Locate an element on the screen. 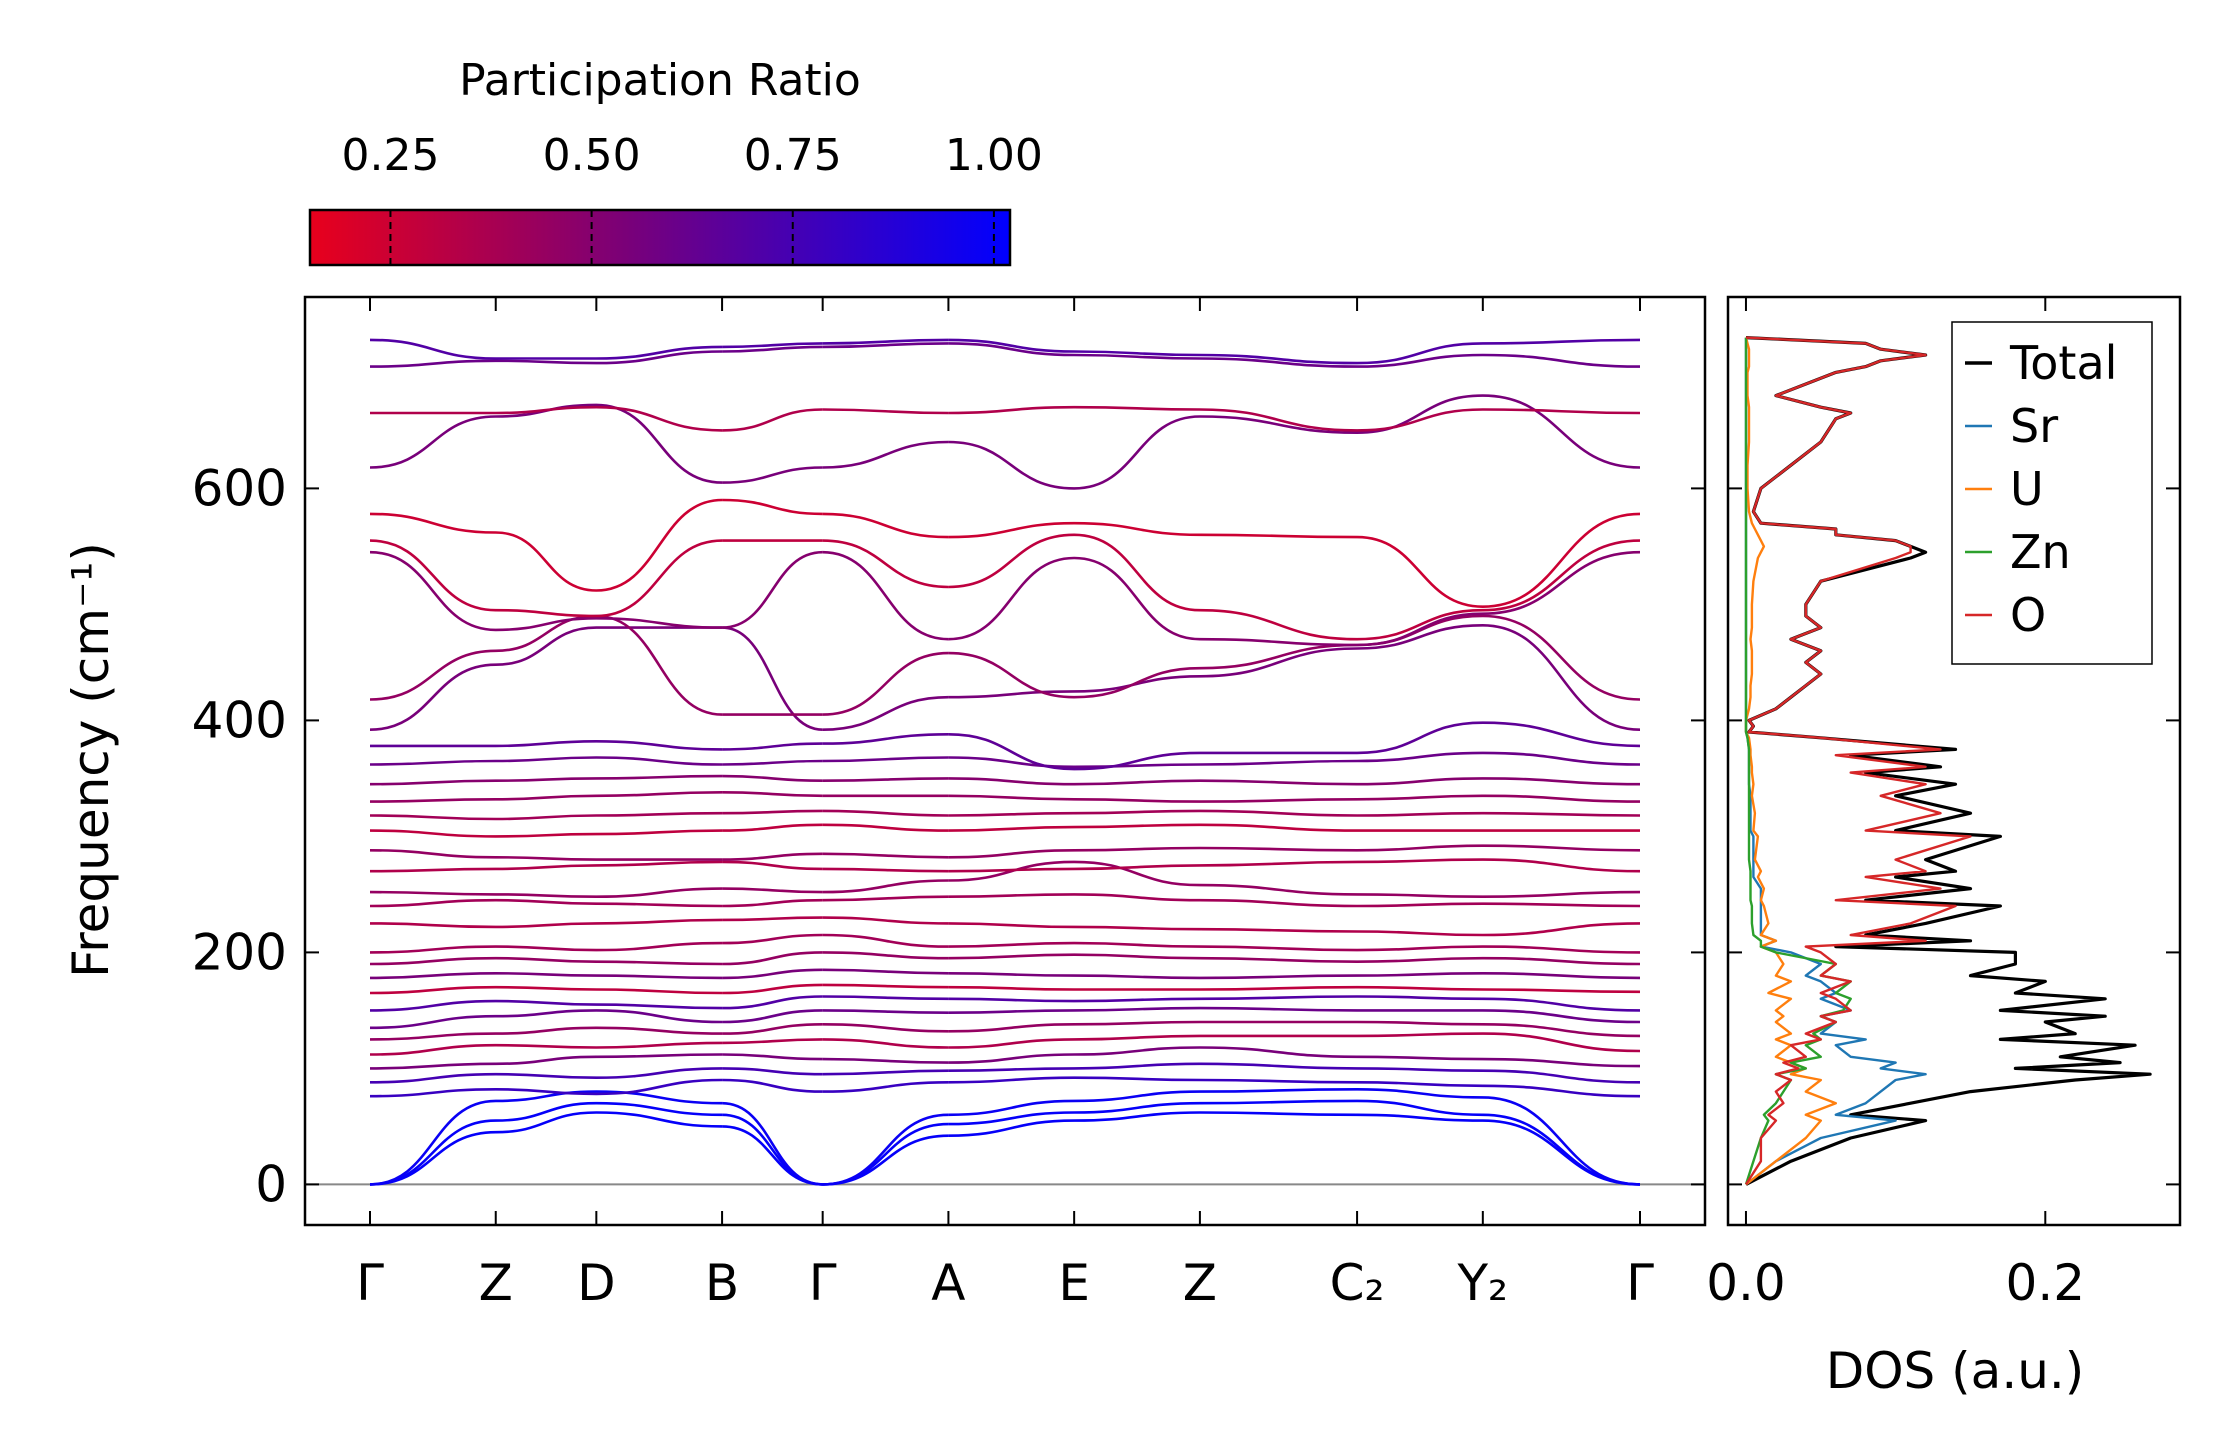 The width and height of the screenshot is (2222, 1455). k-point-label: C₂ is located at coordinates (1357, 1283).